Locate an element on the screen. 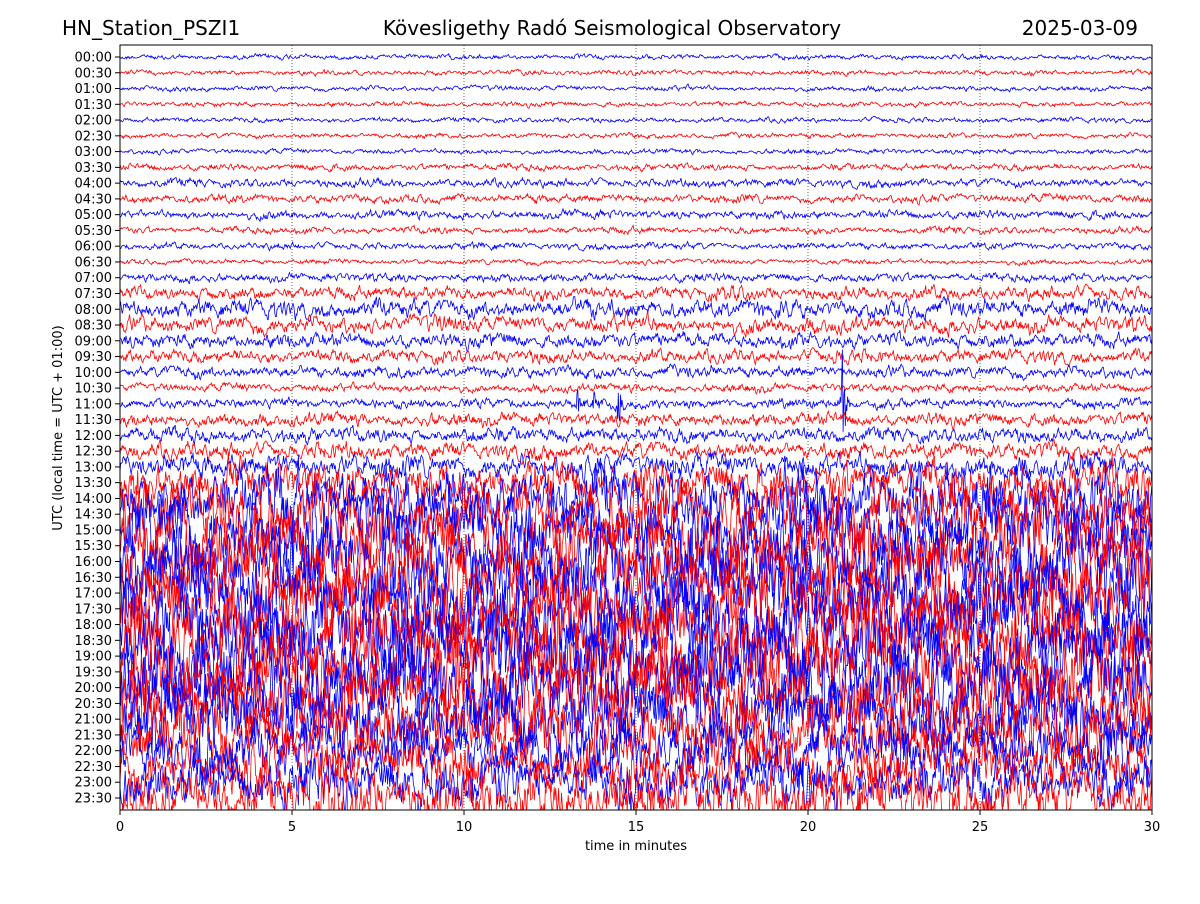  y-tick-label: 23:30 is located at coordinates (93, 799).